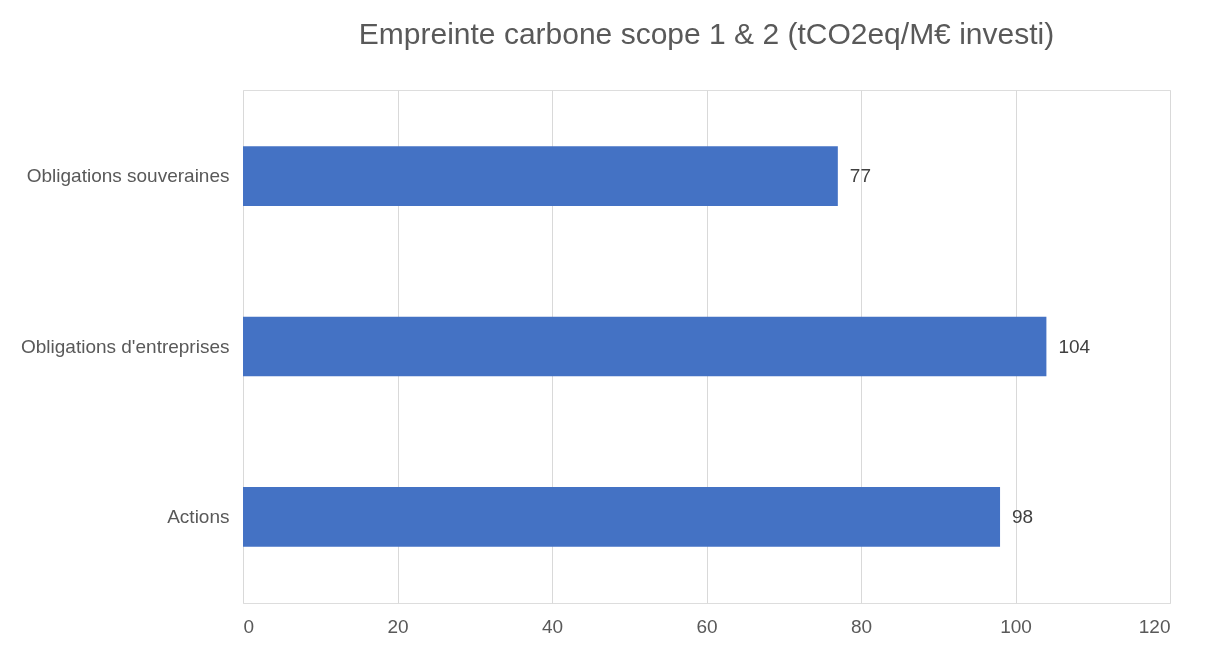 This screenshot has height=646, width=1208. What do you see at coordinates (1074, 346) in the screenshot?
I see `data-label: 104` at bounding box center [1074, 346].